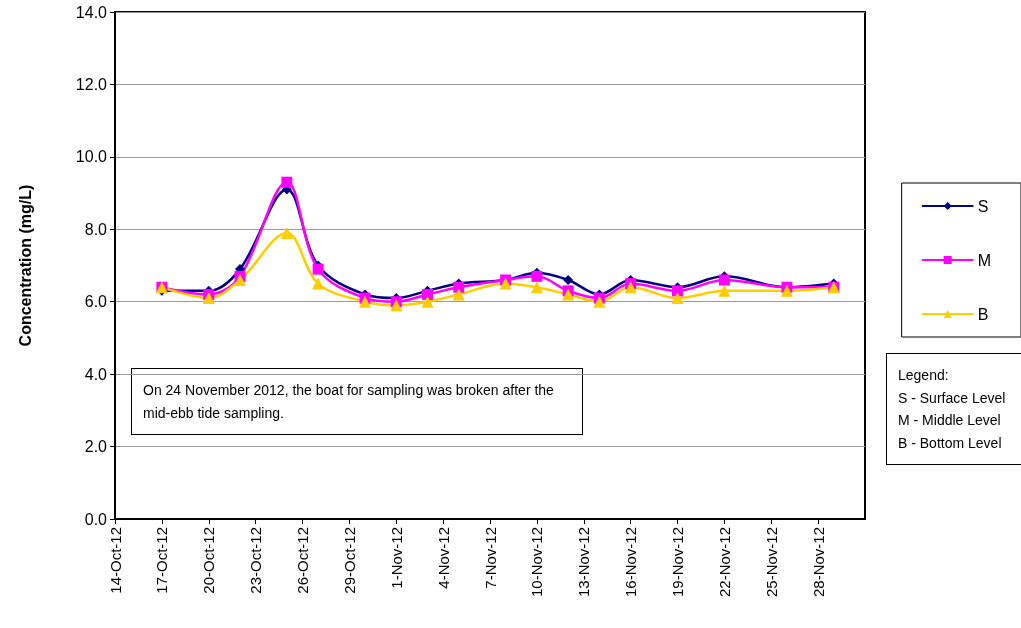  What do you see at coordinates (115, 560) in the screenshot?
I see `x-tick-label: 14-Oct-12` at bounding box center [115, 560].